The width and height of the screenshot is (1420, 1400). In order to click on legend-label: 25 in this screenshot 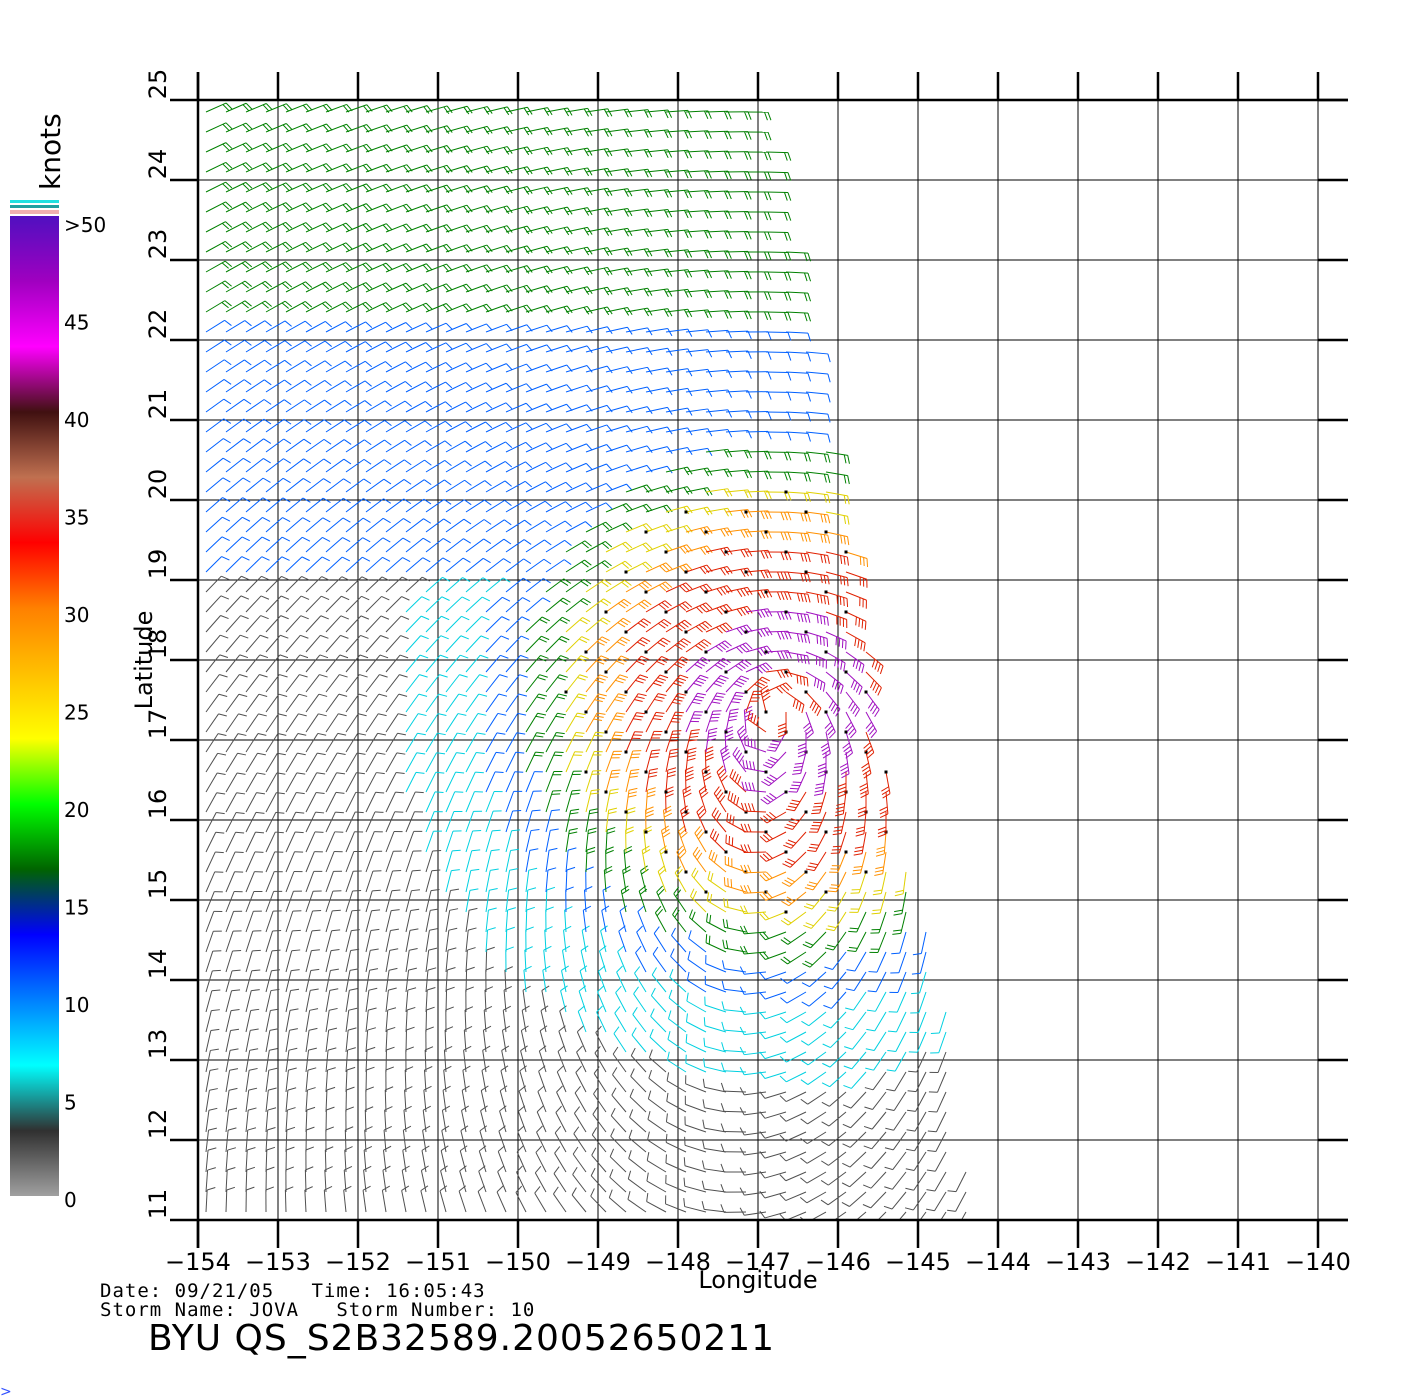, I will do `click(76, 713)`.